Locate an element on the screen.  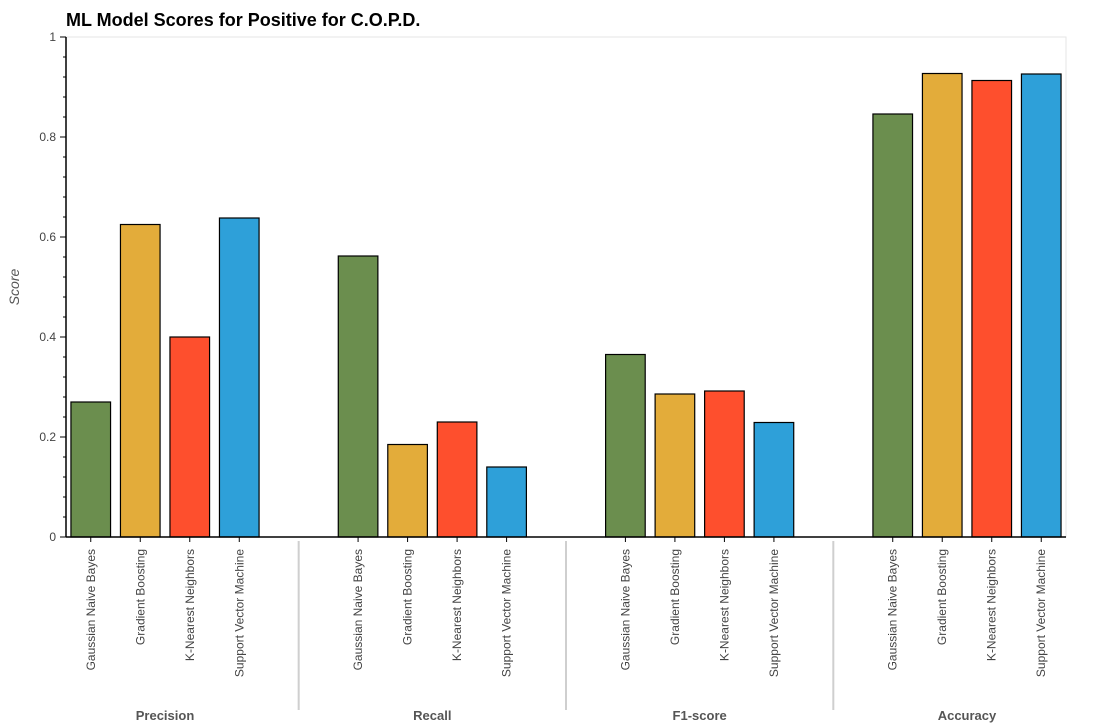
bar-f1-score-support-vector-machine is located at coordinates (774, 479).